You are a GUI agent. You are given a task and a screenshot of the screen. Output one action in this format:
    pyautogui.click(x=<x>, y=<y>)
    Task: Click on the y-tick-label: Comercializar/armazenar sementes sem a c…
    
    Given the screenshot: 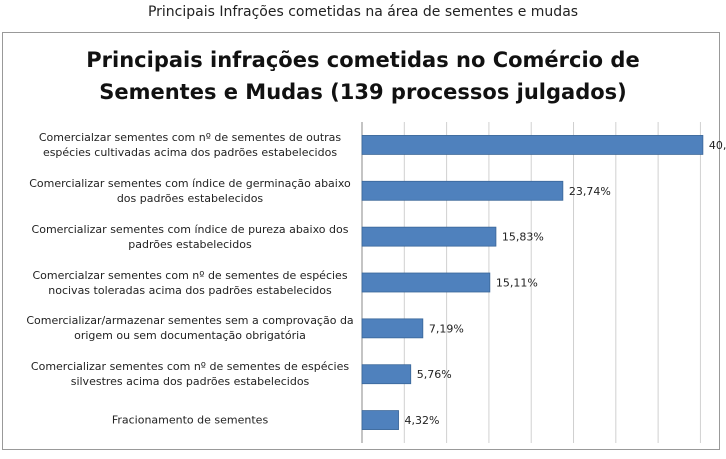 What is the action you would take?
    pyautogui.click(x=190, y=328)
    